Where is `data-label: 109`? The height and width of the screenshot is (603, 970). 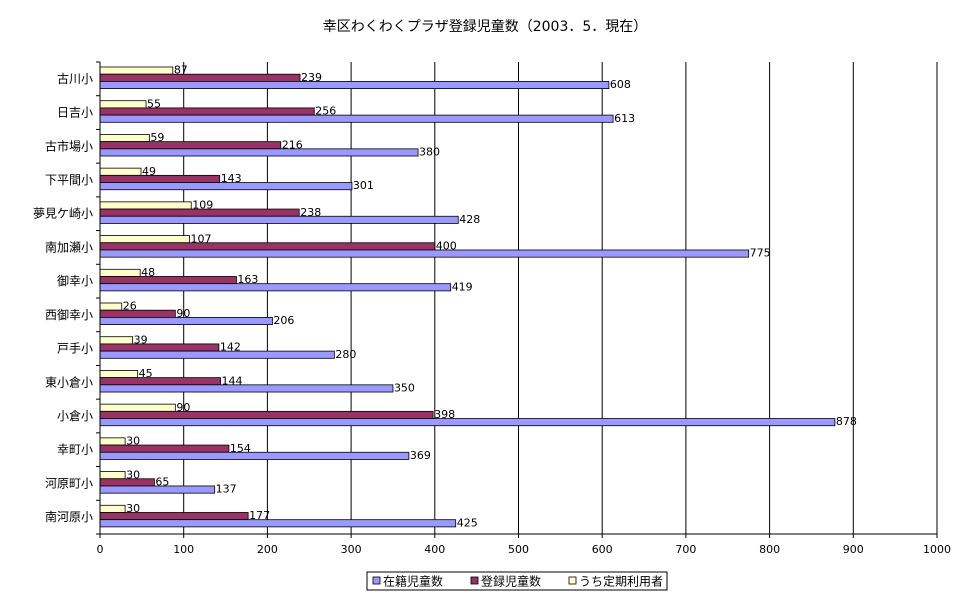 data-label: 109 is located at coordinates (202, 205).